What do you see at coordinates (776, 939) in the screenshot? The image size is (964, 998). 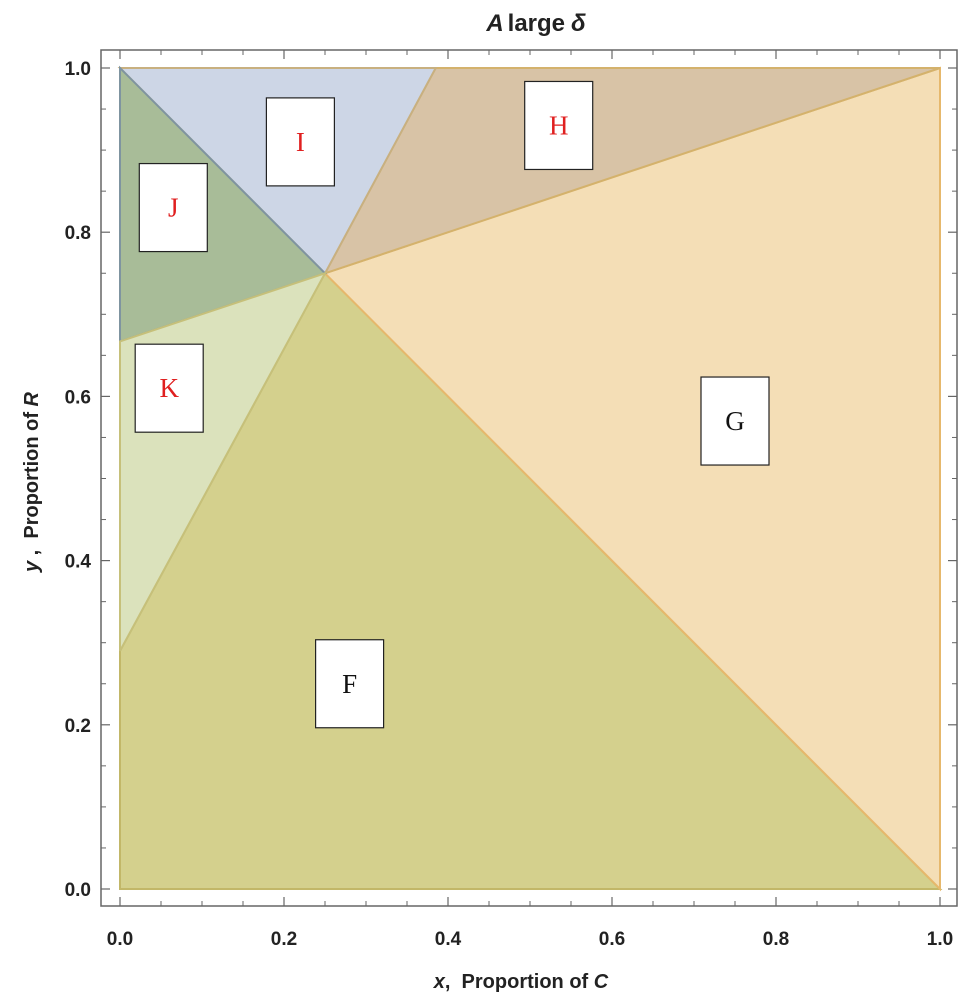 I see `x-tick-label: 0.8` at bounding box center [776, 939].